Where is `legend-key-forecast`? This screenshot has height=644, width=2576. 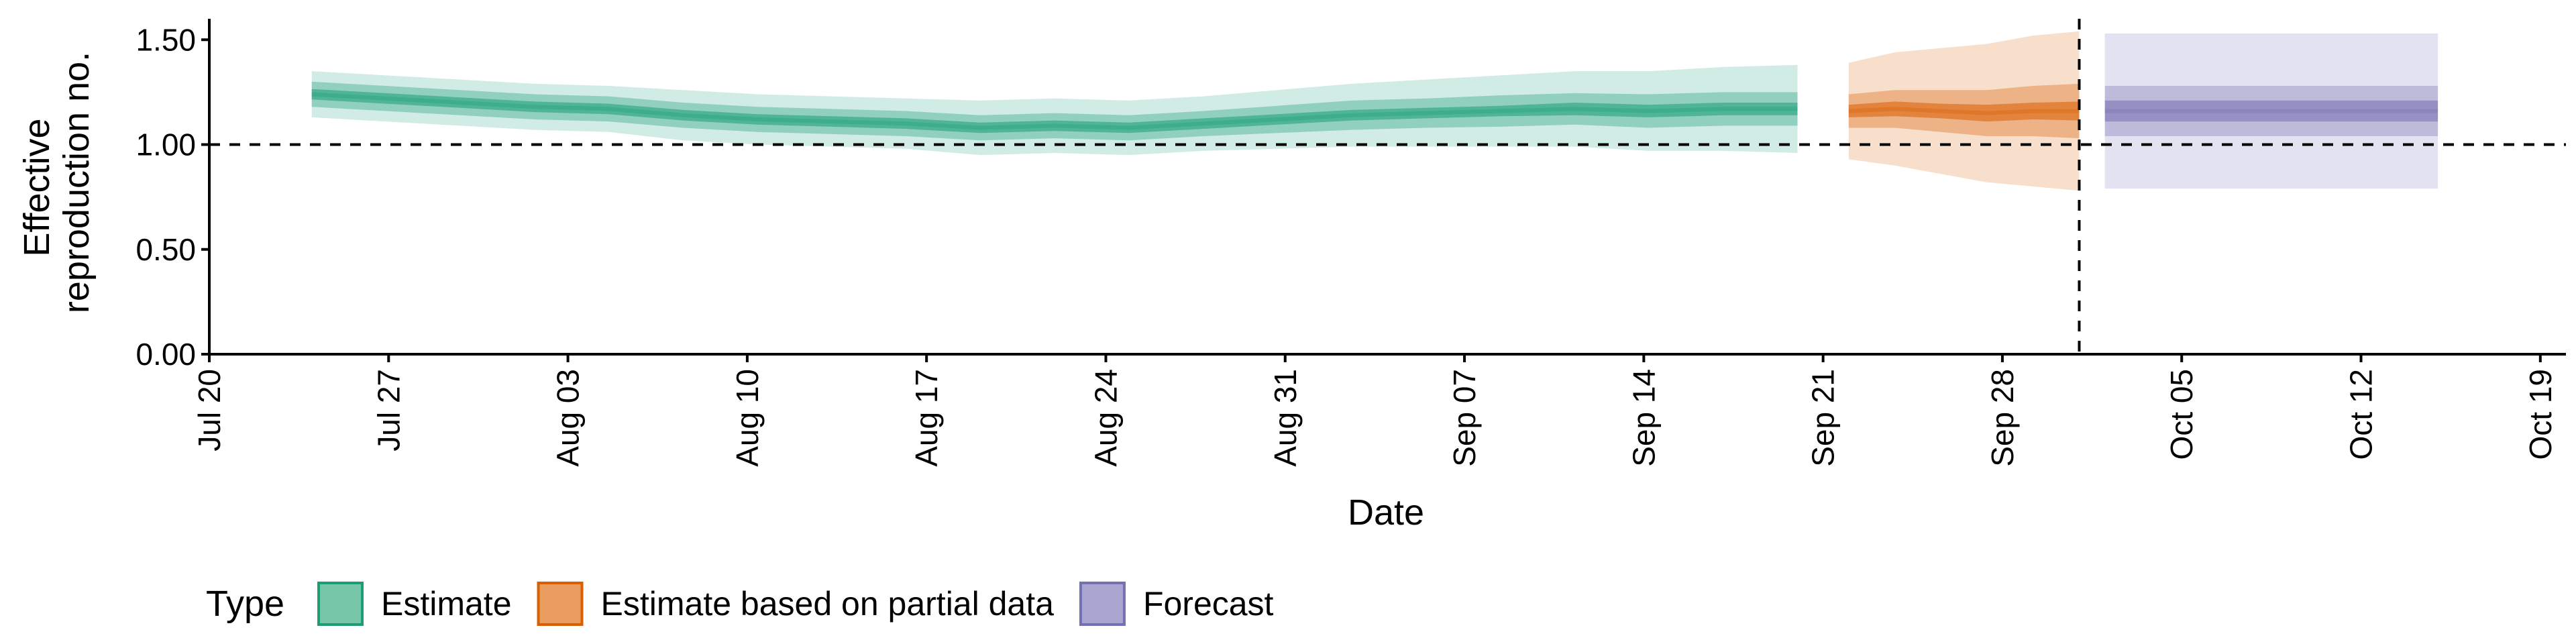
legend-key-forecast is located at coordinates (1102, 604).